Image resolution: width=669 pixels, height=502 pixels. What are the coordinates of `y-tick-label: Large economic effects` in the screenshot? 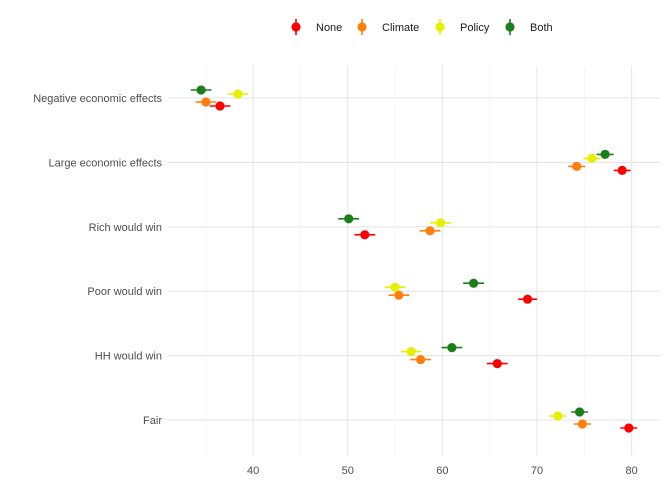 It's located at (105, 163).